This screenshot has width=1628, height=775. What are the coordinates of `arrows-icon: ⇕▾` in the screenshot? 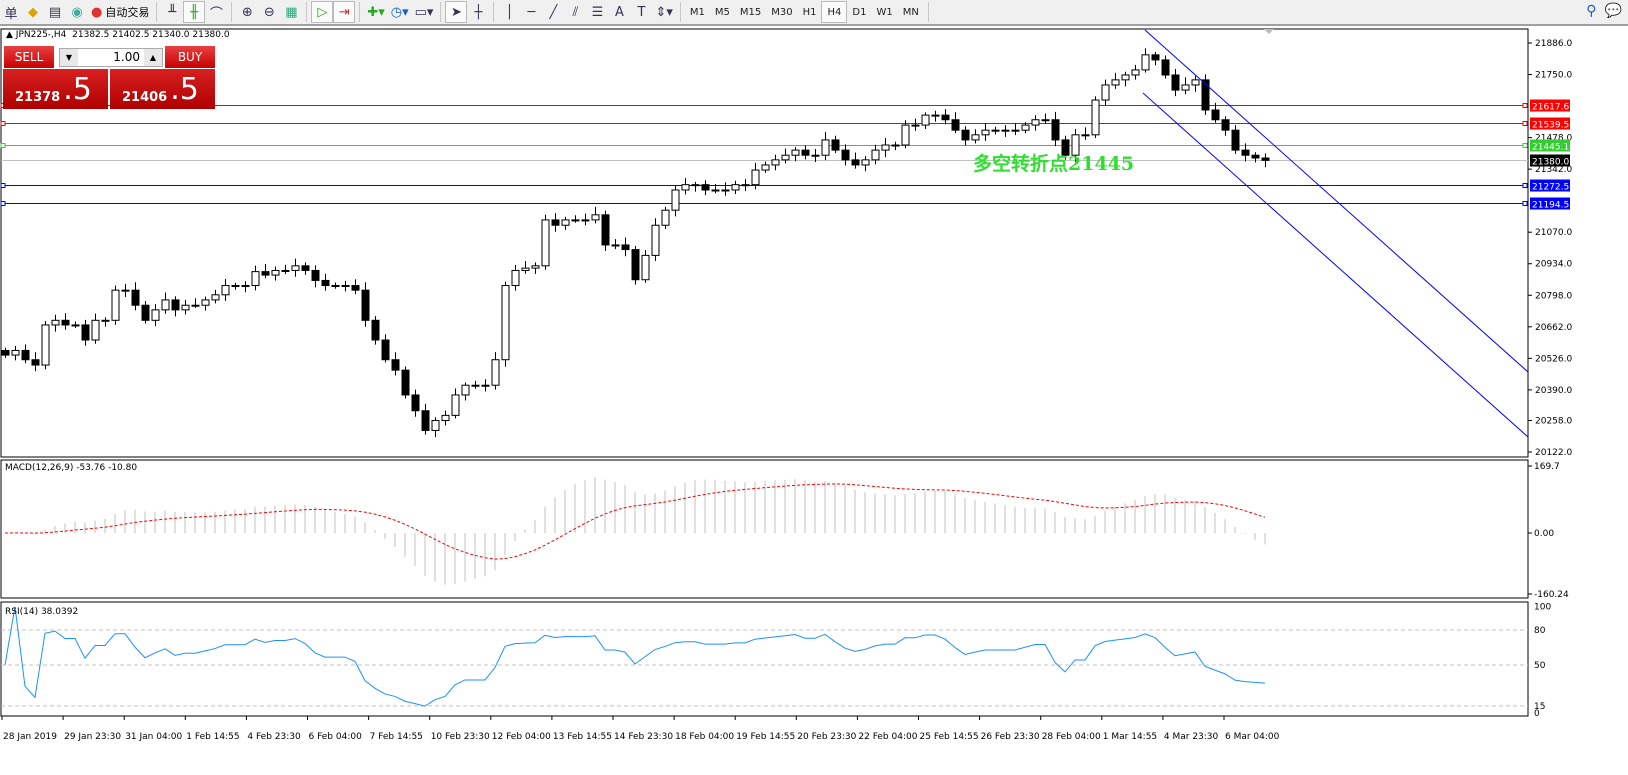 It's located at (664, 12).